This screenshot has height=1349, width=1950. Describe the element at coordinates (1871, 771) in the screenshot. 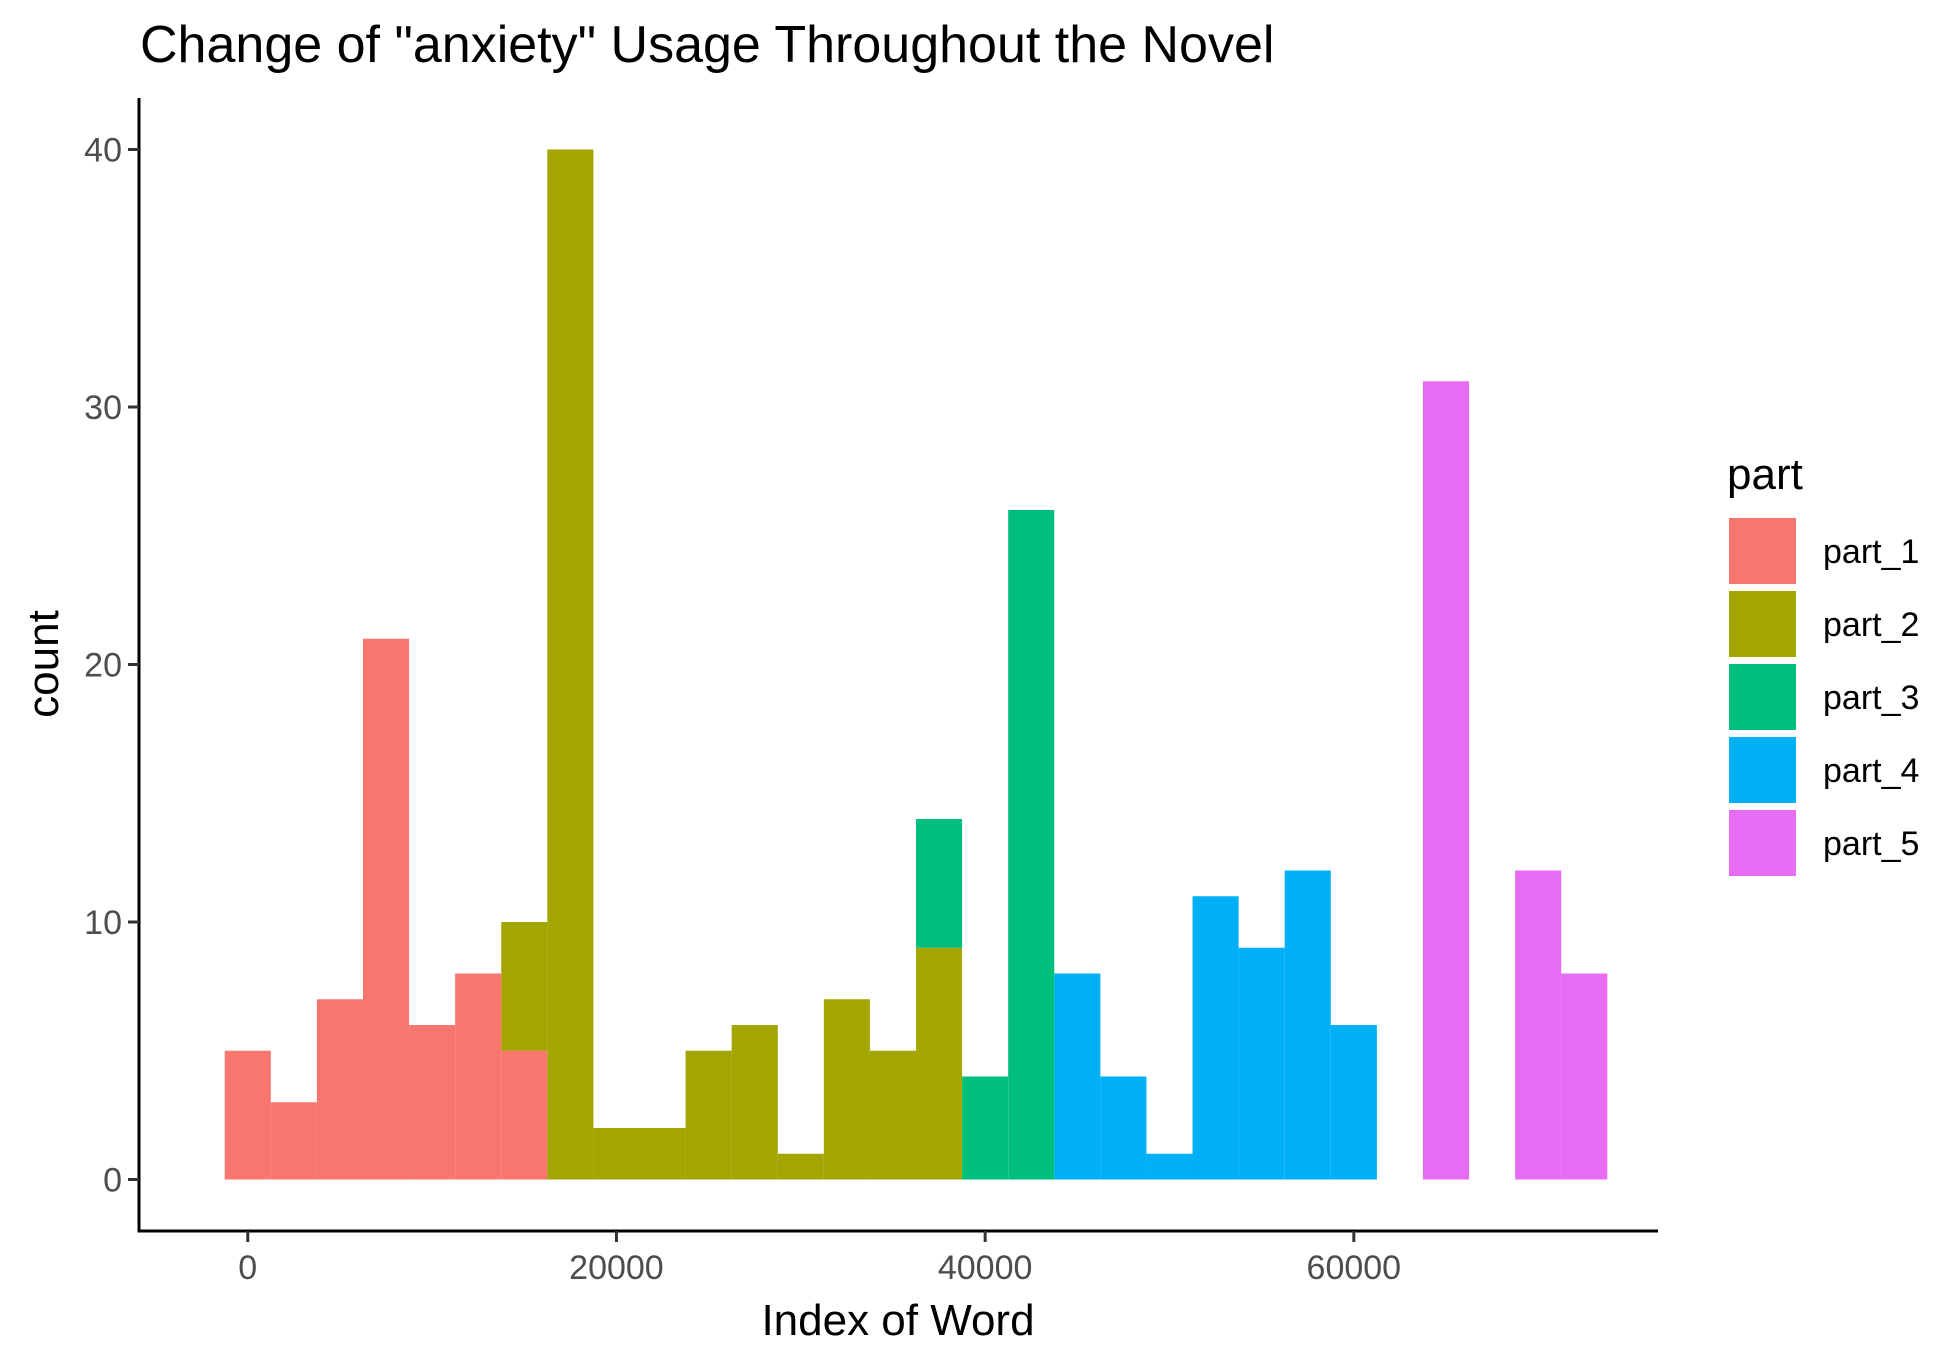

I see `legend-label-part_4: part_4` at that location.